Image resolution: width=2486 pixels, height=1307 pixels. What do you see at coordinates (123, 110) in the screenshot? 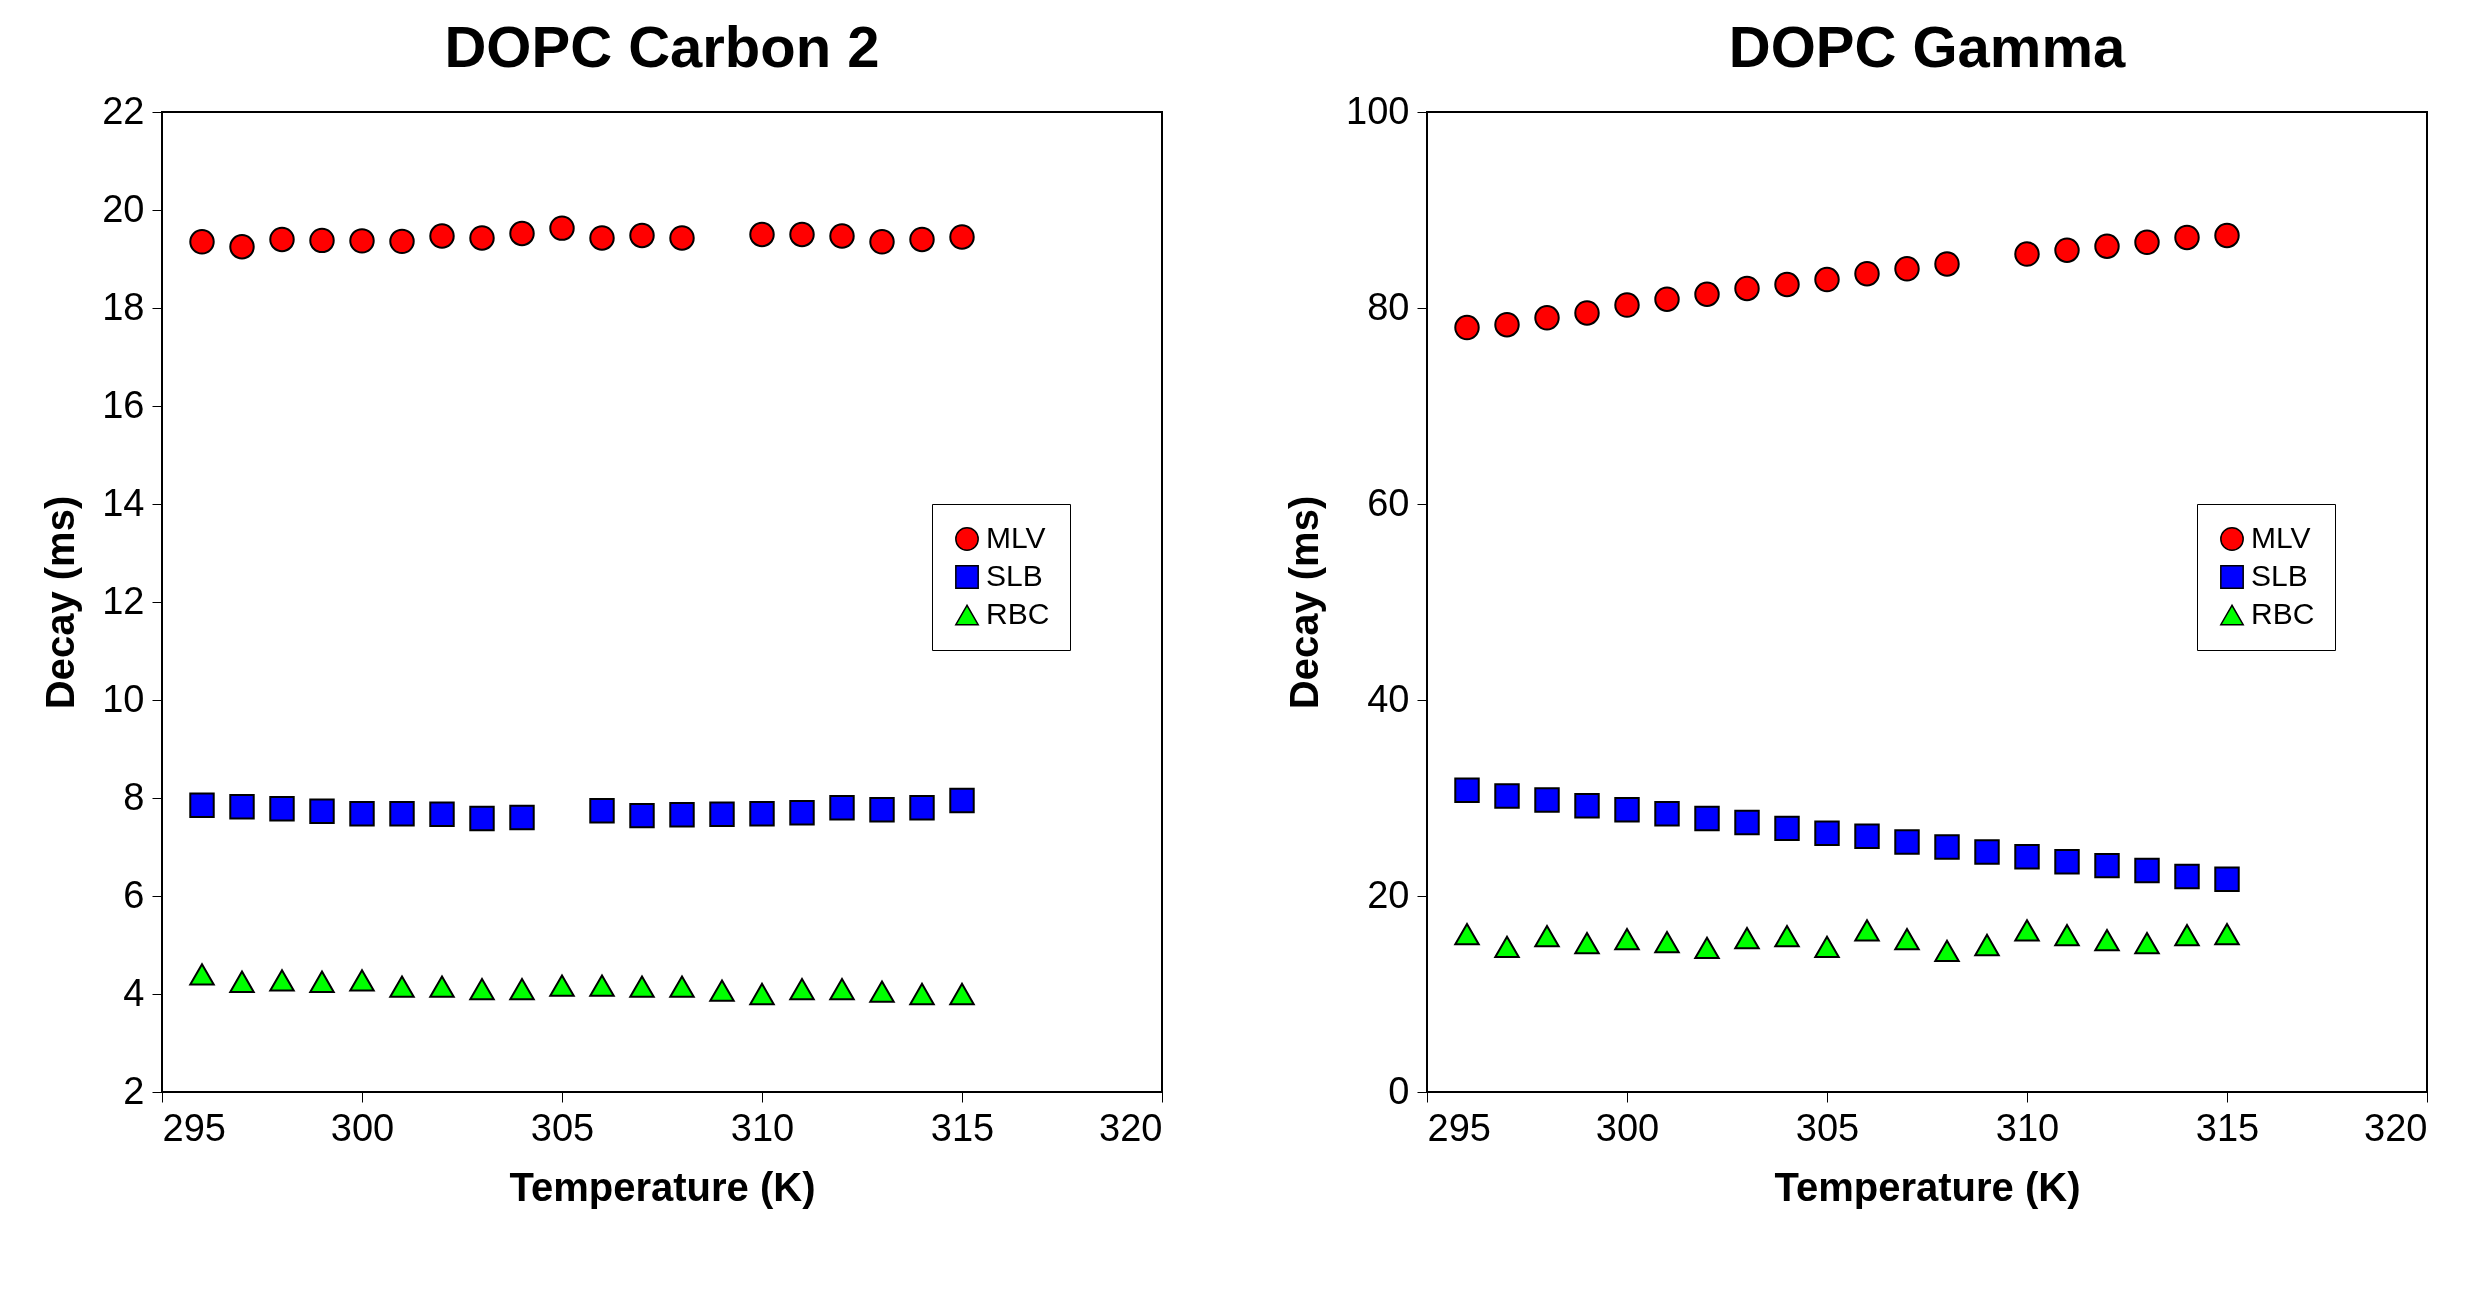
I see `y-tick-label: 22` at bounding box center [123, 110].